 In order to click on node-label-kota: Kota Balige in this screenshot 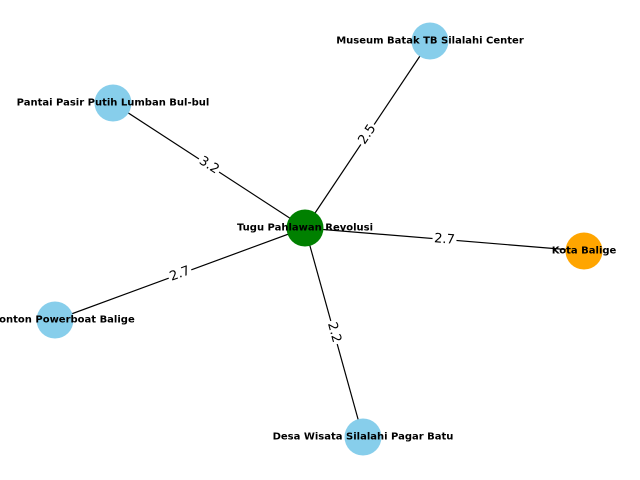, I will do `click(584, 251)`.